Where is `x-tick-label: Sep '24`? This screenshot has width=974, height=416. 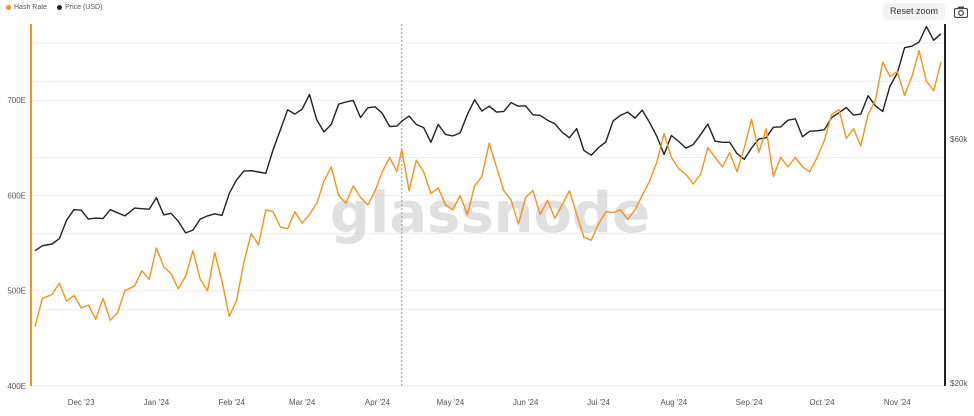 x-tick-label: Sep '24 is located at coordinates (749, 402).